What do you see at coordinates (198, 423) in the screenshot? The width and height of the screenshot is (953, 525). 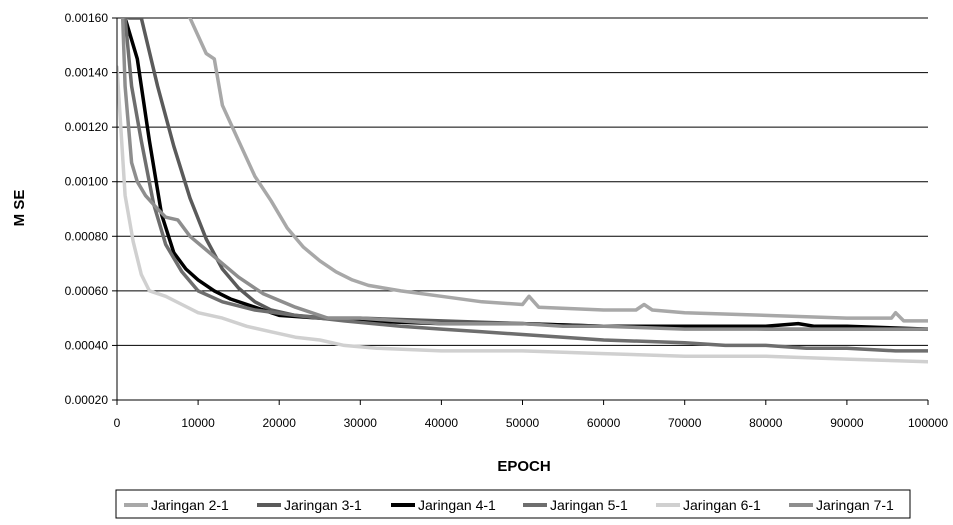 I see `x-tick-label: 10000` at bounding box center [198, 423].